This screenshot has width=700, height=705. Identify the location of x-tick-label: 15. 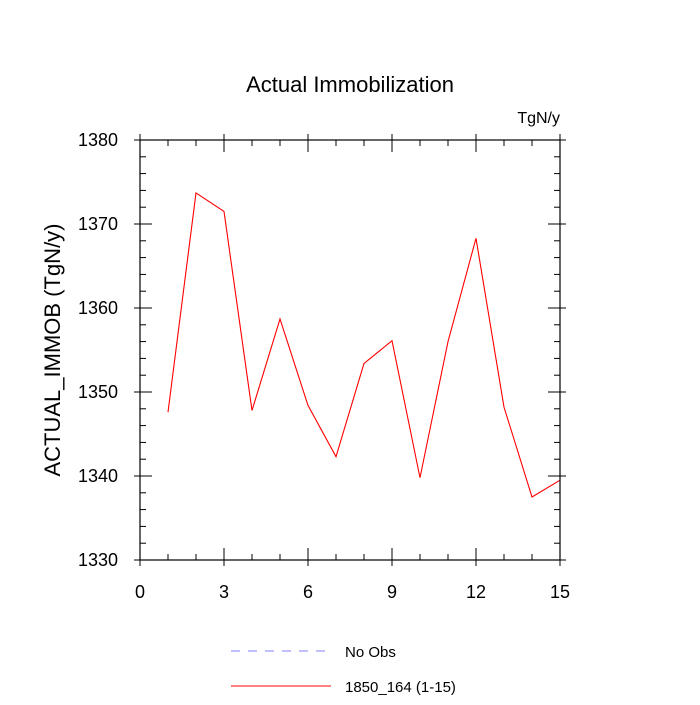
(560, 592).